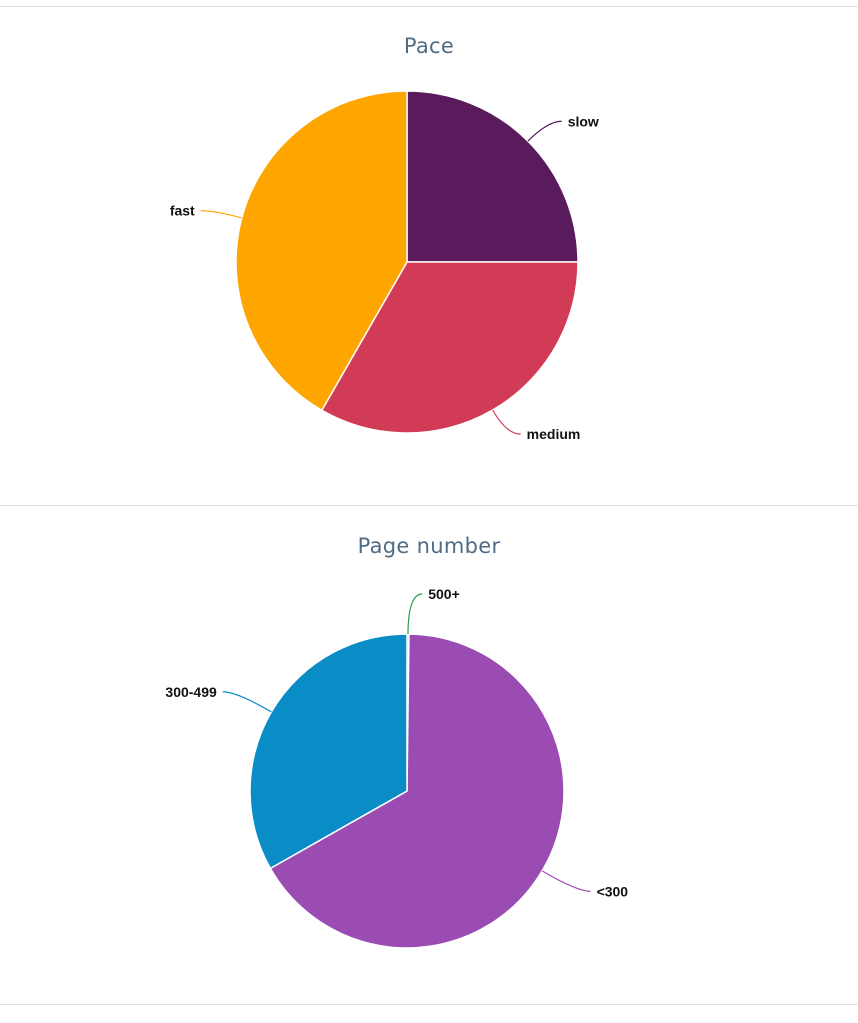  What do you see at coordinates (444, 594) in the screenshot?
I see `slice-label-500-plus: 500+` at bounding box center [444, 594].